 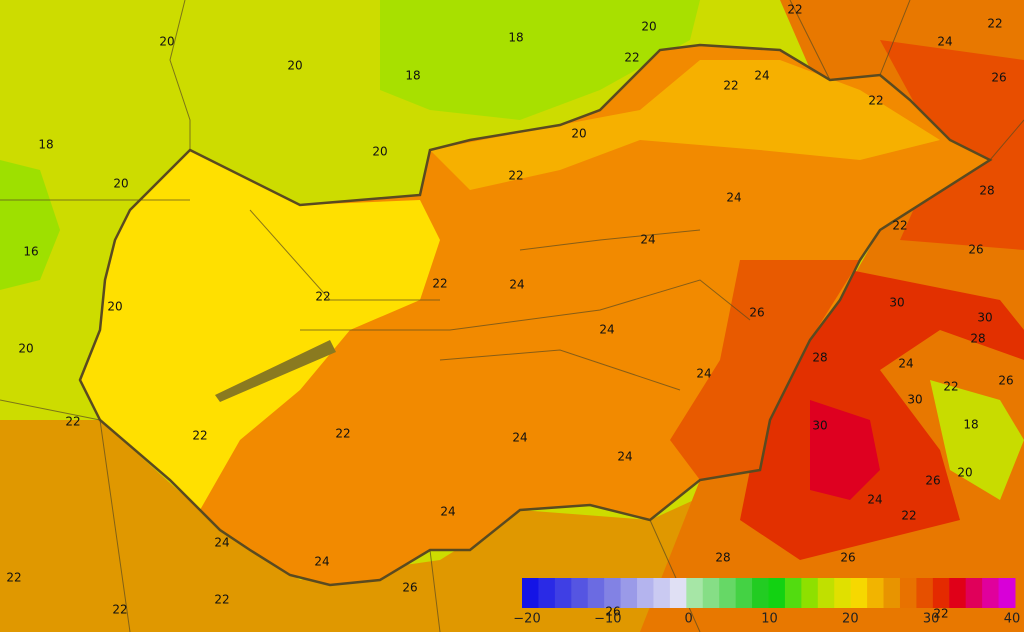 I want to click on colorbar: −20 −10 0 10 20 30 40, so click(x=766, y=602).